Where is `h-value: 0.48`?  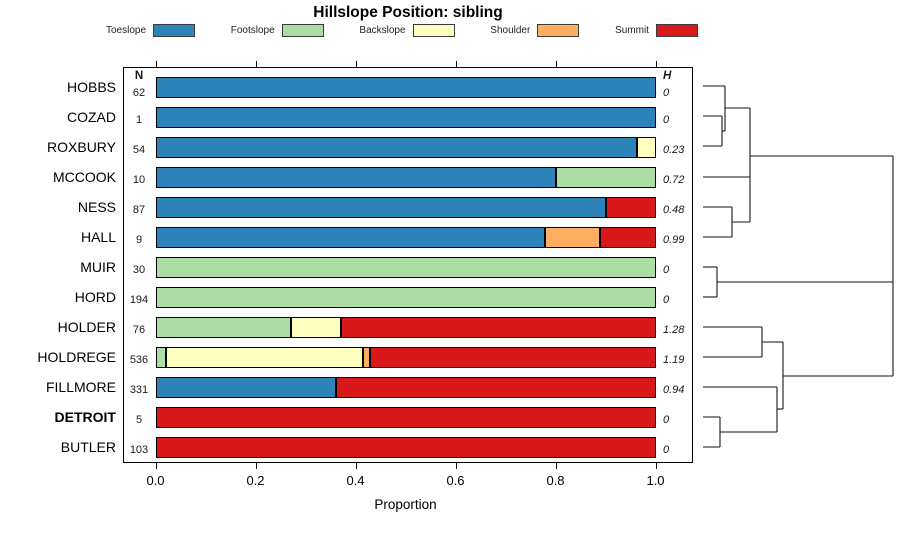
h-value: 0.48 is located at coordinates (674, 210).